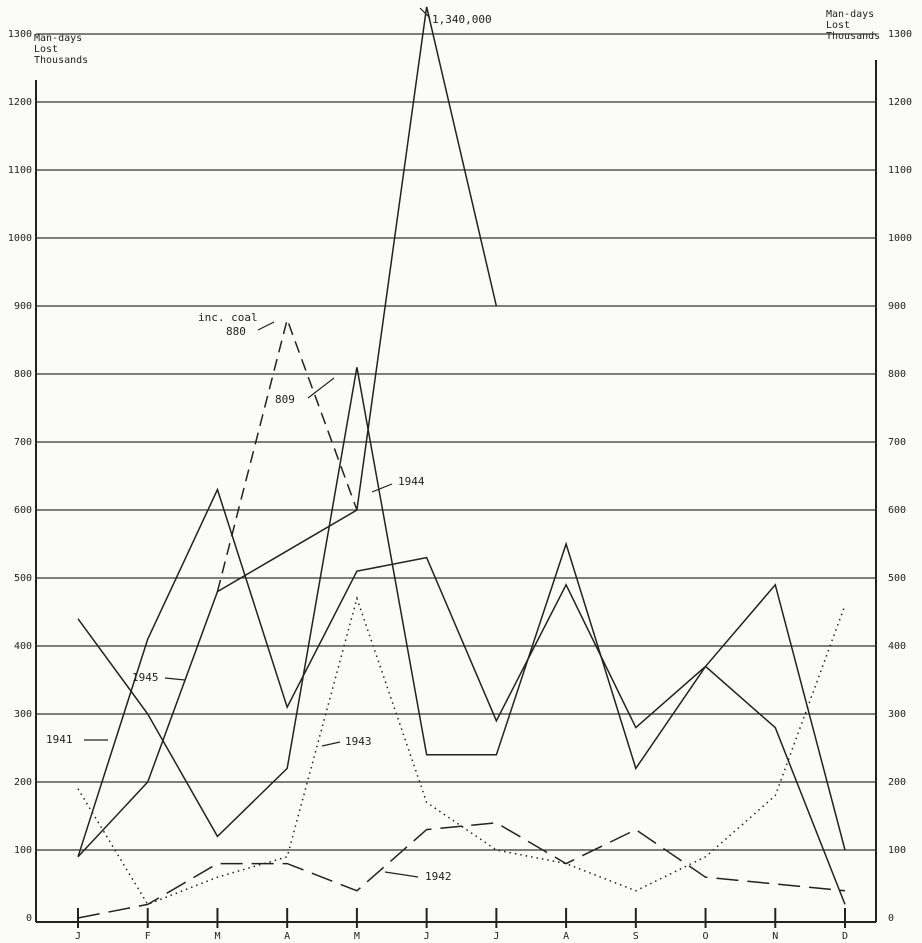 The image size is (922, 943). What do you see at coordinates (897, 374) in the screenshot?
I see `y2-tick-label: 800` at bounding box center [897, 374].